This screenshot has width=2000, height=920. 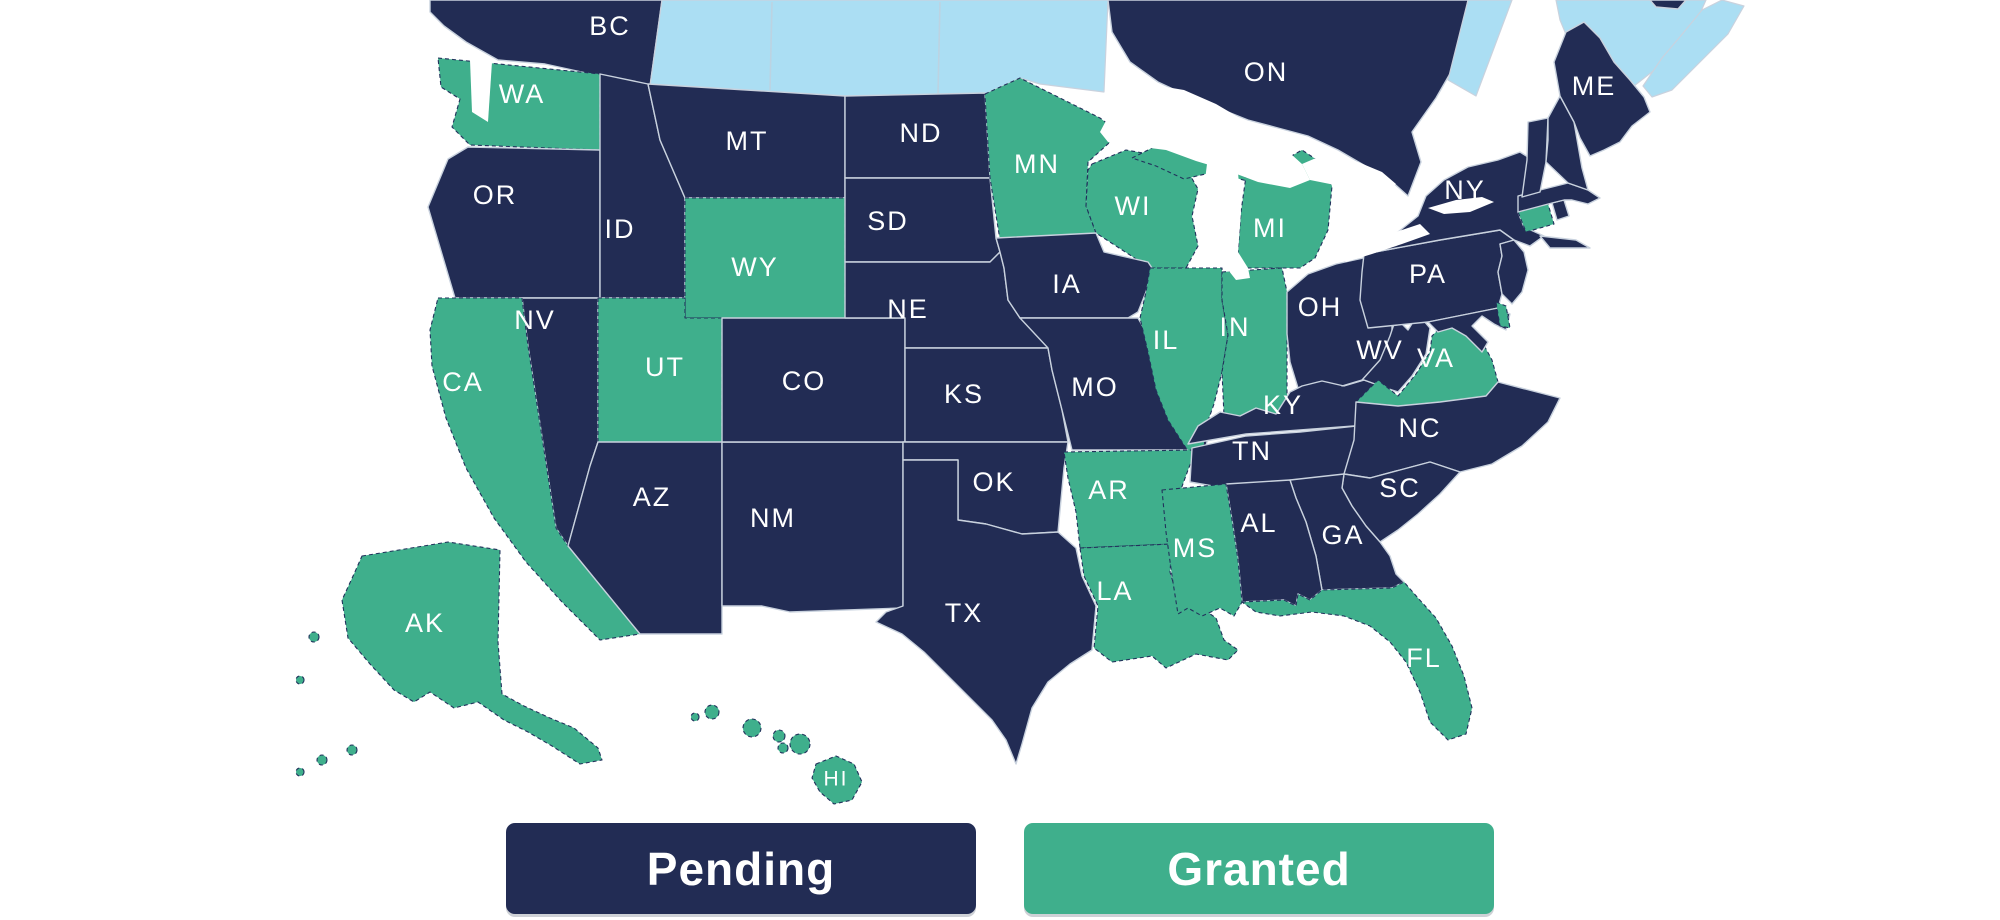 What do you see at coordinates (1067, 284) in the screenshot?
I see `state-label-ia: IA` at bounding box center [1067, 284].